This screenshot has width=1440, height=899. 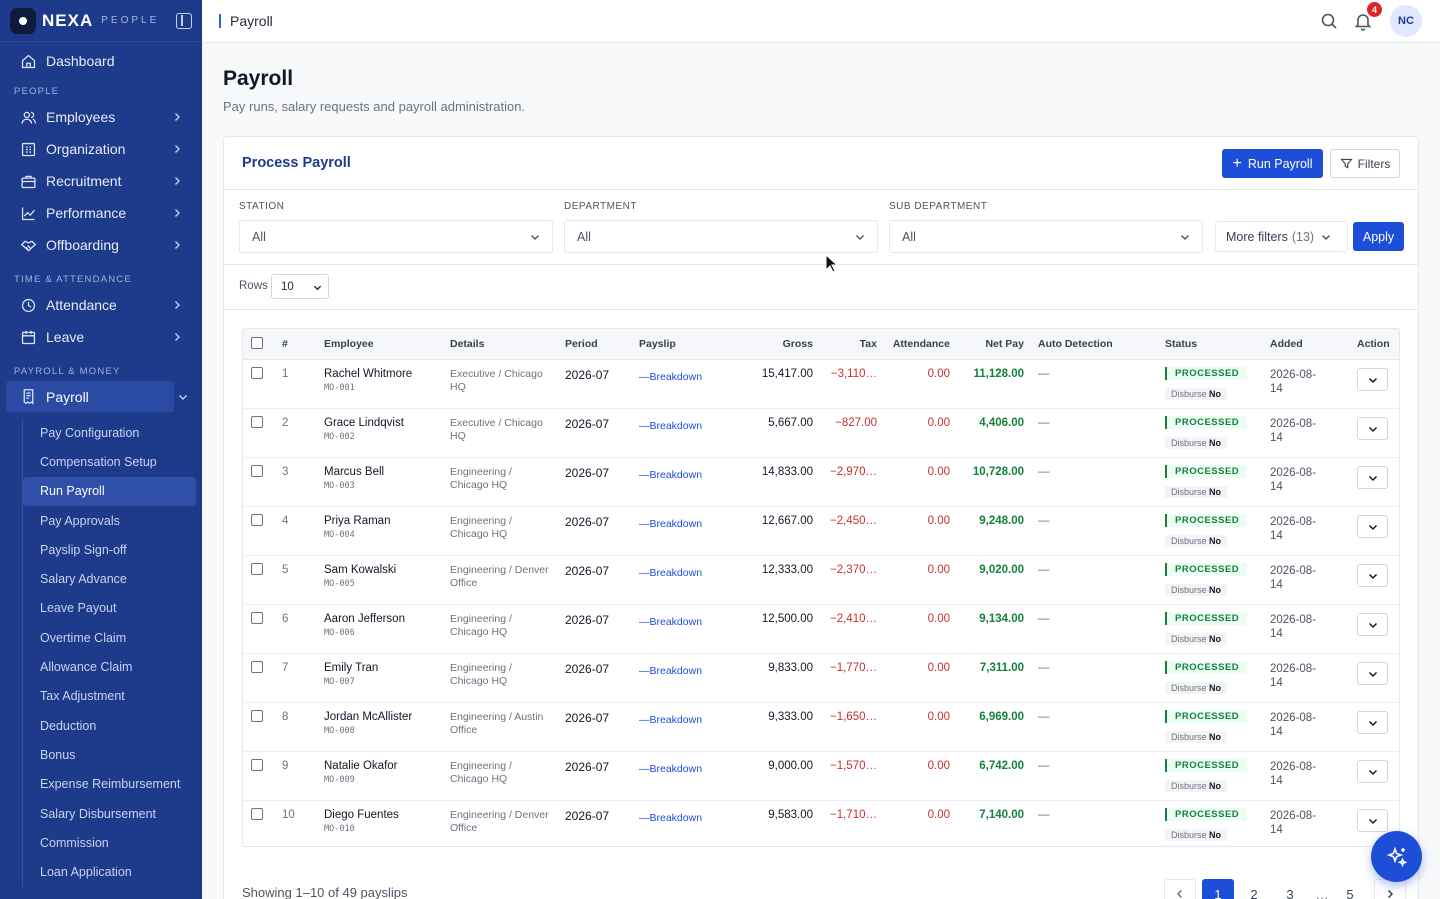 What do you see at coordinates (1390, 889) in the screenshot?
I see `next-page-button` at bounding box center [1390, 889].